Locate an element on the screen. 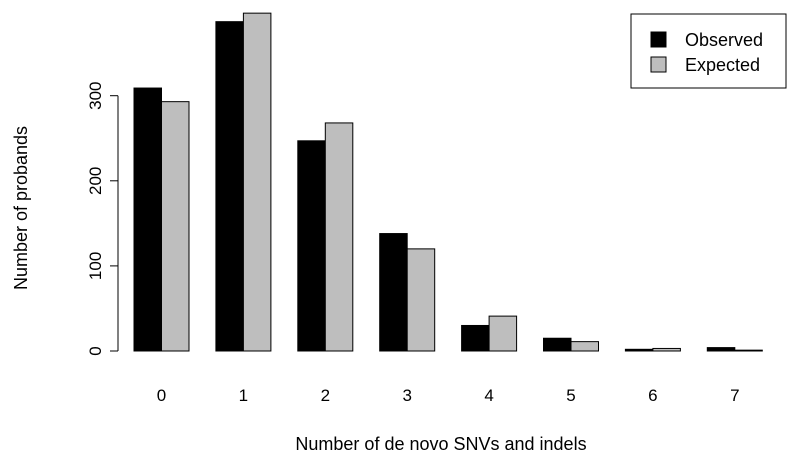 Image resolution: width=800 pixels, height=465 pixels. legend-swatch-expected is located at coordinates (658, 64).